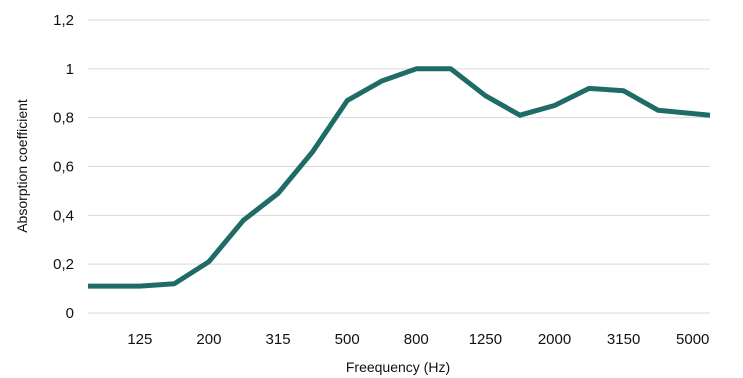  I want to click on y-tick-label: 1, so click(70, 69).